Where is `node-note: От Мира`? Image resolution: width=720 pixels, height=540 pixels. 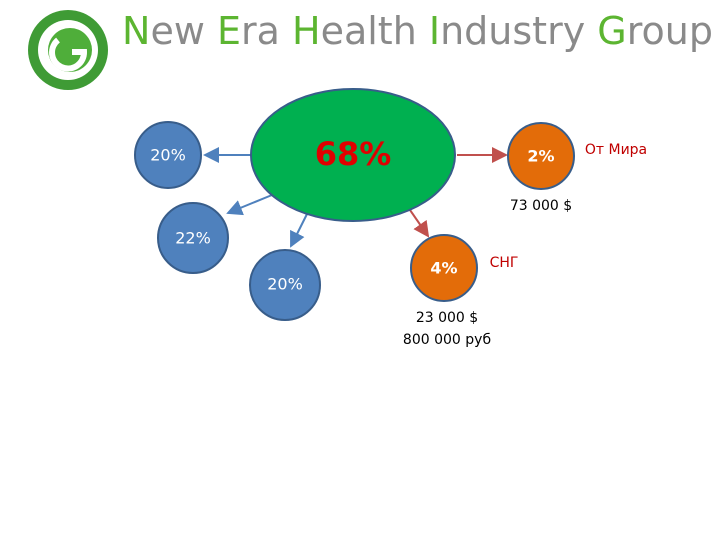 node-note: От Мира is located at coordinates (616, 150).